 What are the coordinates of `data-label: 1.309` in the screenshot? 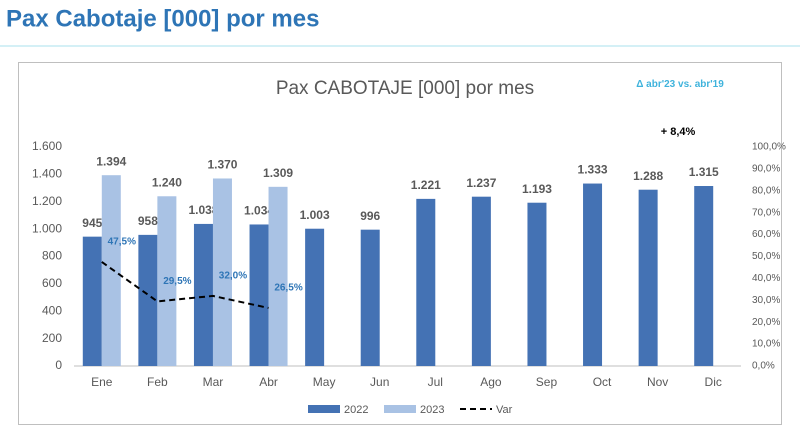 It's located at (278, 173).